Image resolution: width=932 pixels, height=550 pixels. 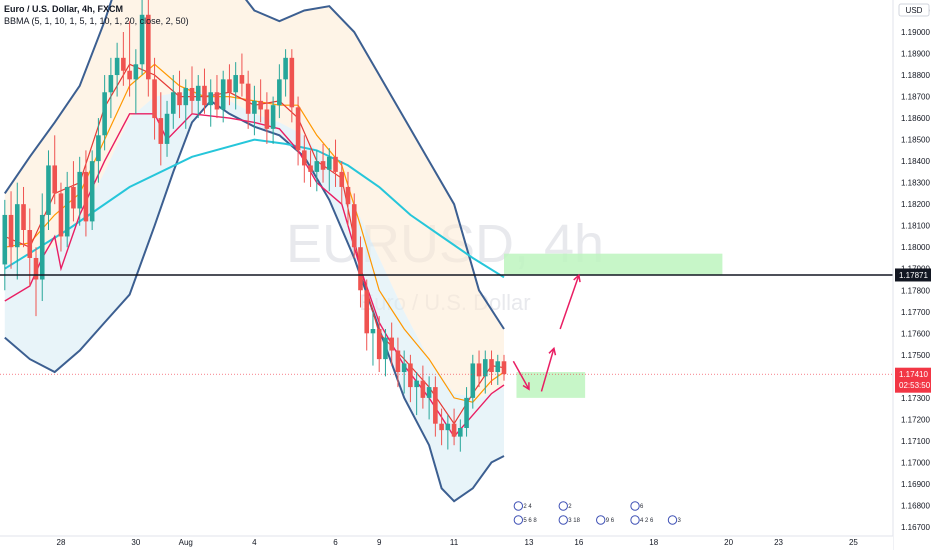 I want to click on time-tick-label: 28, so click(x=61, y=542).